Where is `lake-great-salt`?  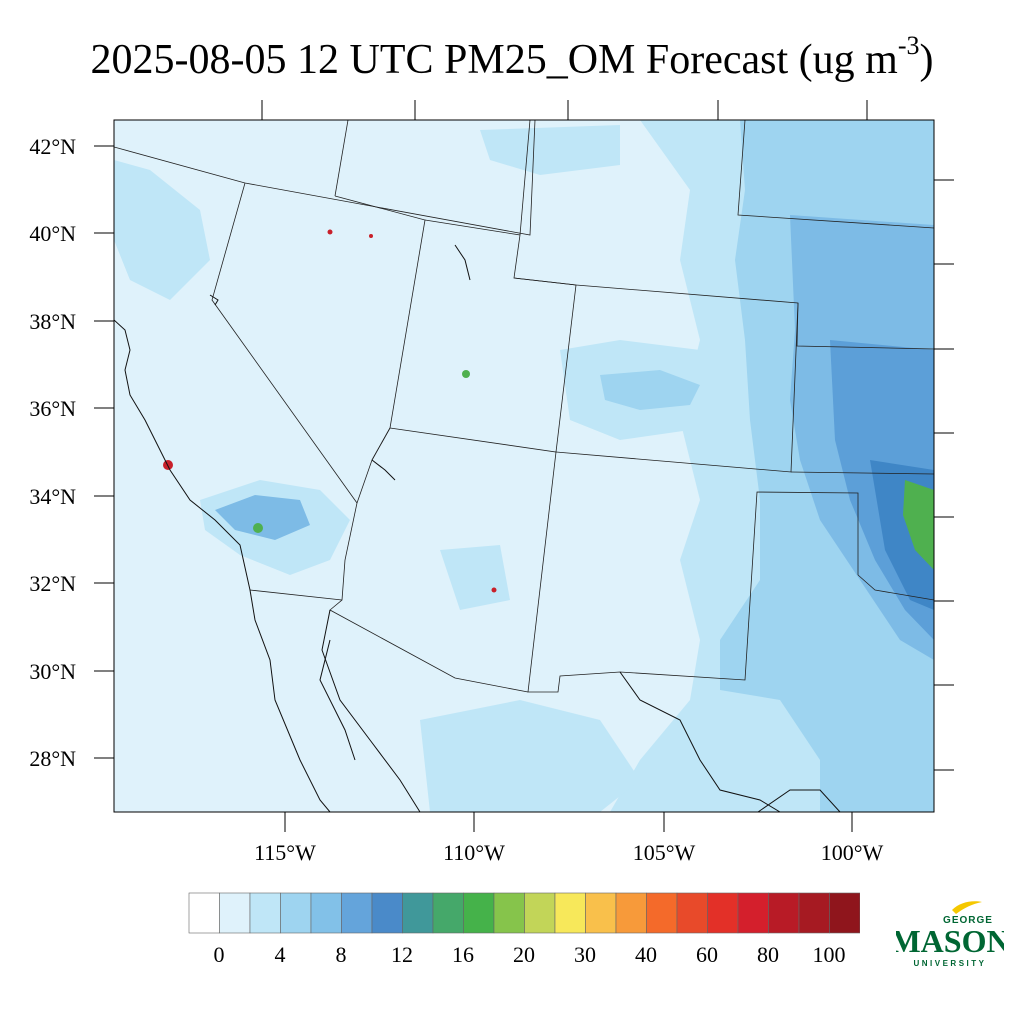
lake-great-salt is located at coordinates (462, 262).